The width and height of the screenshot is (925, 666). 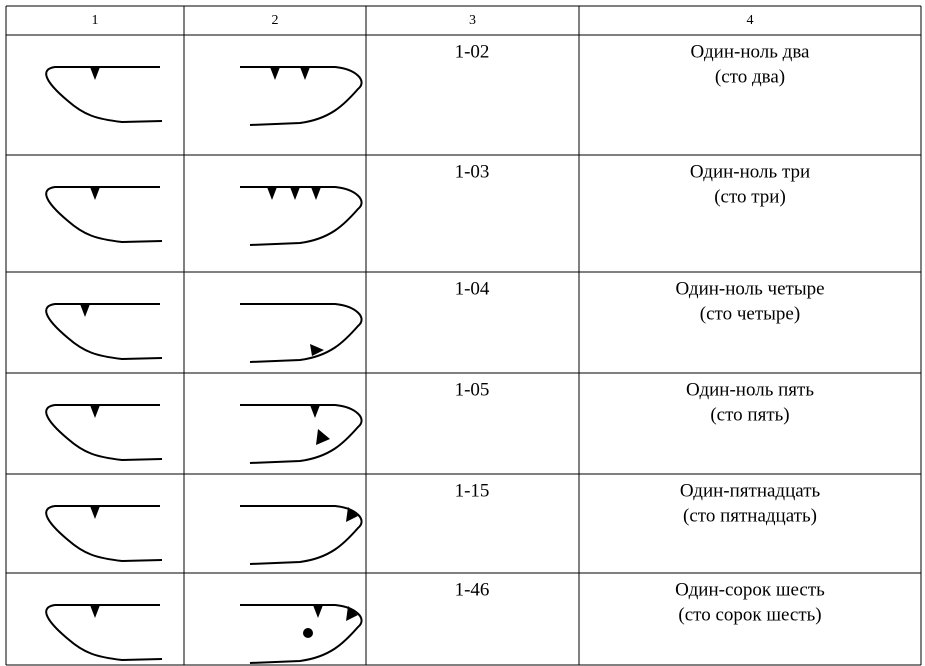 What do you see at coordinates (750, 515) in the screenshot?
I see `reading-alt: (сто пятнадцать)` at bounding box center [750, 515].